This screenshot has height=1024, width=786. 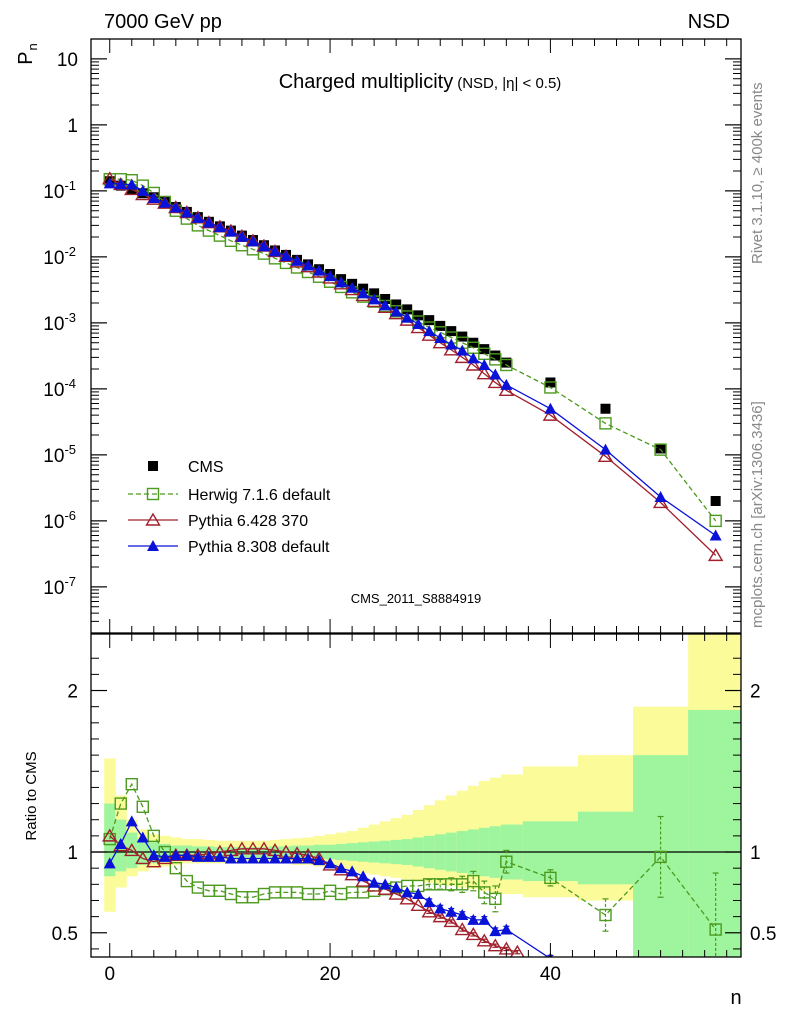 I want to click on ratio-y-tick-label-right: 1, so click(x=755, y=853).